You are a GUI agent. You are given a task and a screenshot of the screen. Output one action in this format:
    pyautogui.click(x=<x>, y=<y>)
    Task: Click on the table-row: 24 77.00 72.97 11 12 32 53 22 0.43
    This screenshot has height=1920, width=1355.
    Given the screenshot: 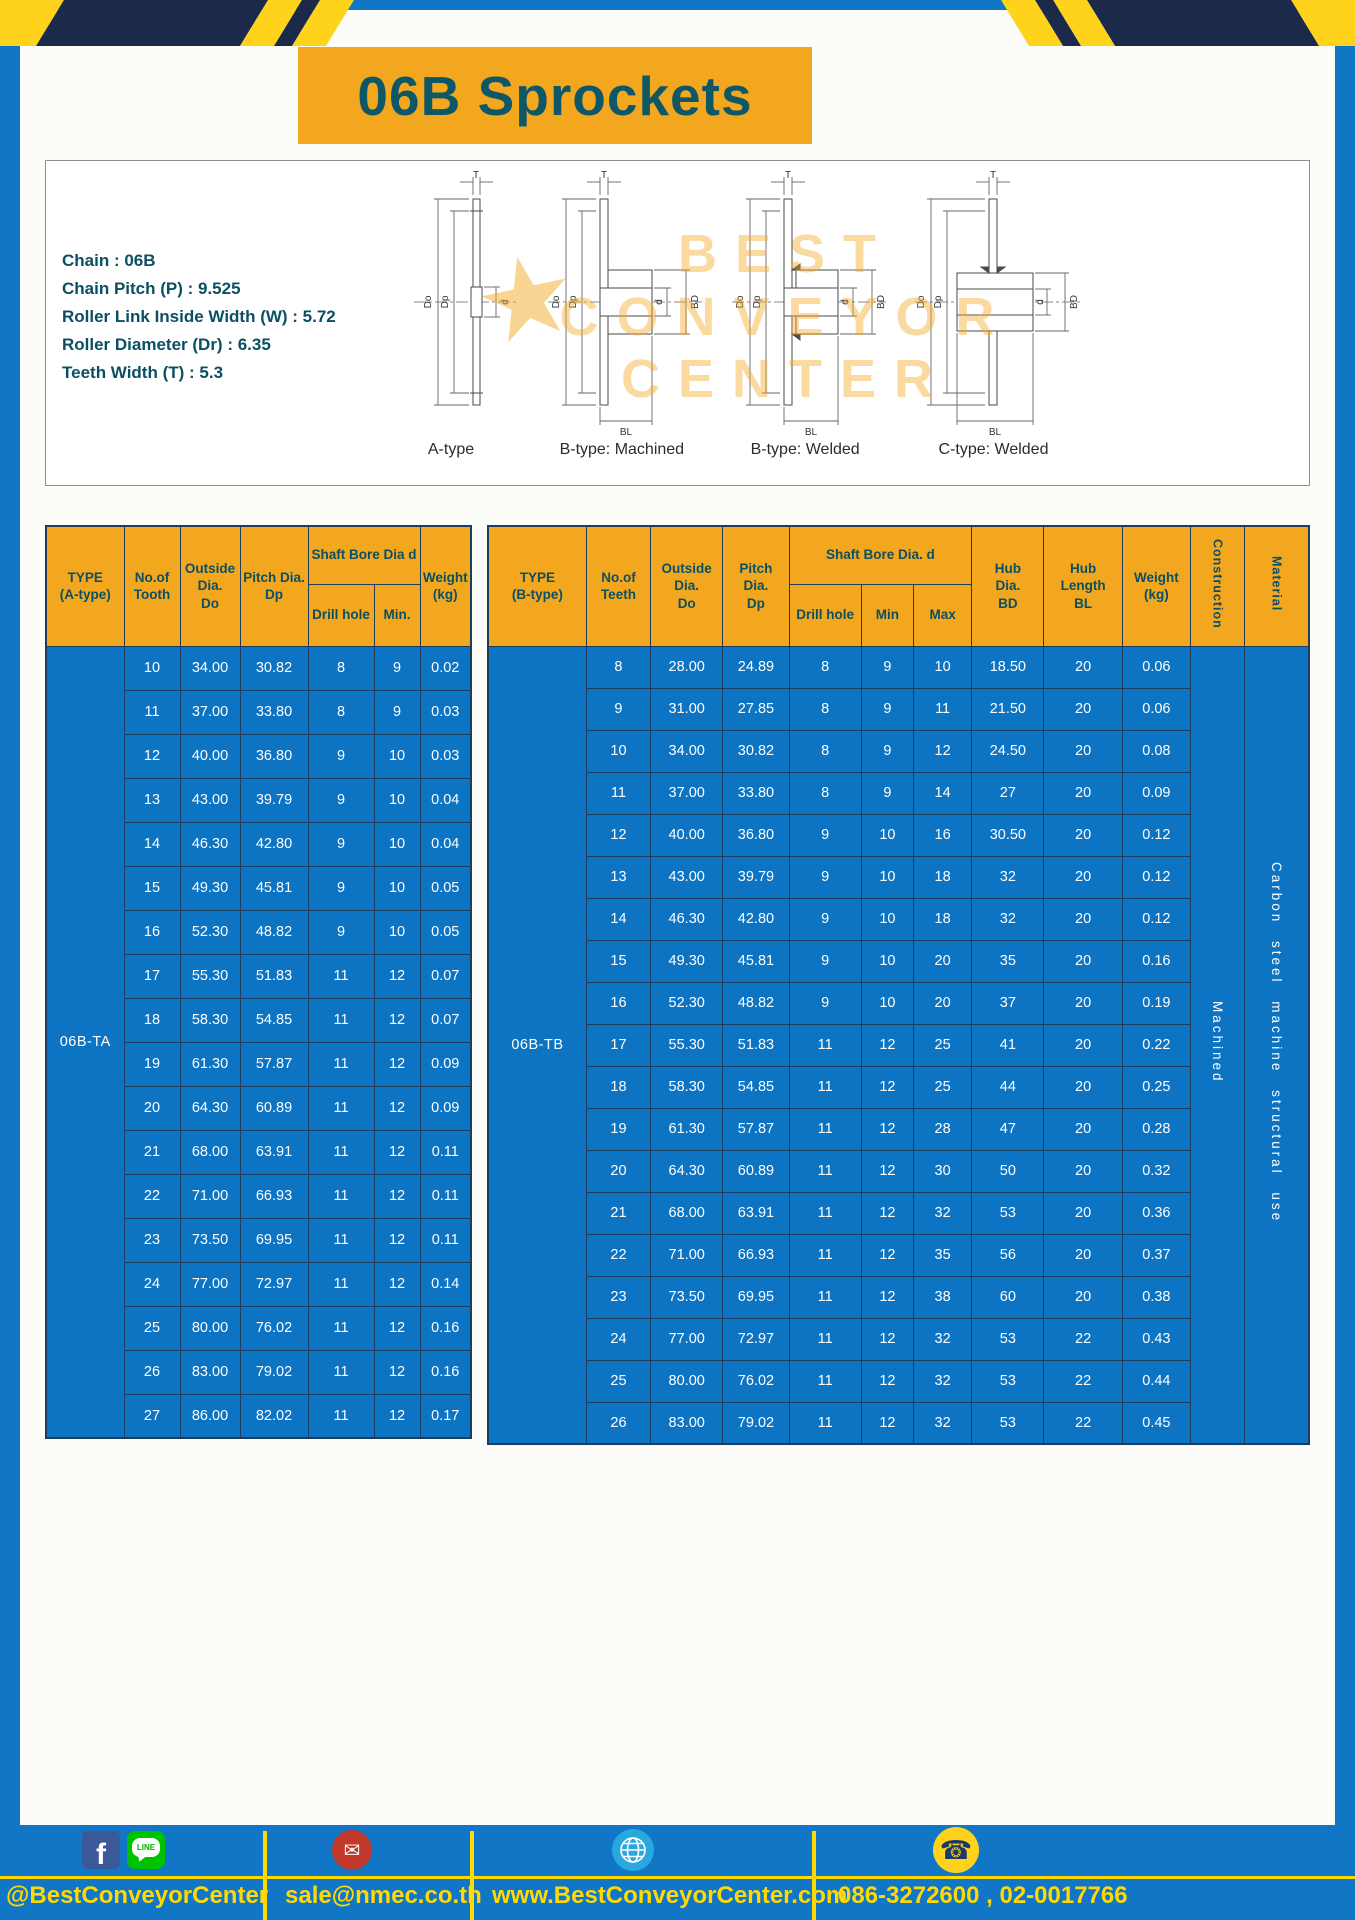 What is the action you would take?
    pyautogui.click(x=898, y=1339)
    